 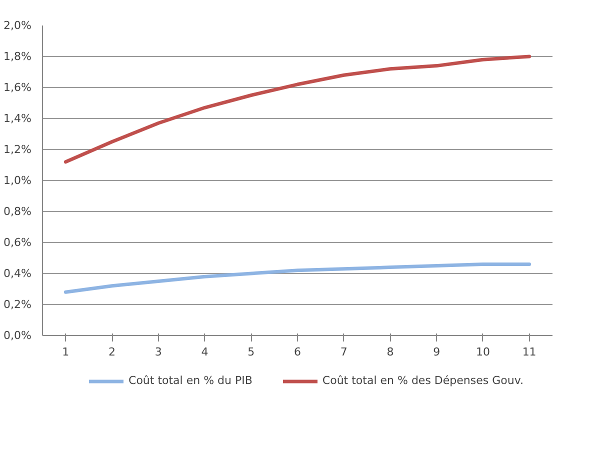 What do you see at coordinates (390, 352) in the screenshot?
I see `x-tick-label: 8` at bounding box center [390, 352].